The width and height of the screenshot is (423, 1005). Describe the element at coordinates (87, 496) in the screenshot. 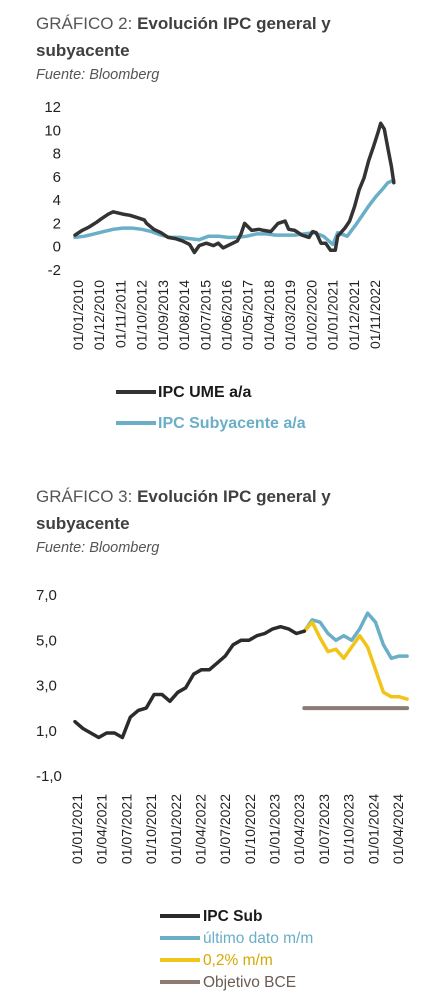

I see `chart3-title-prefix: GRÁFICO 3:` at that location.